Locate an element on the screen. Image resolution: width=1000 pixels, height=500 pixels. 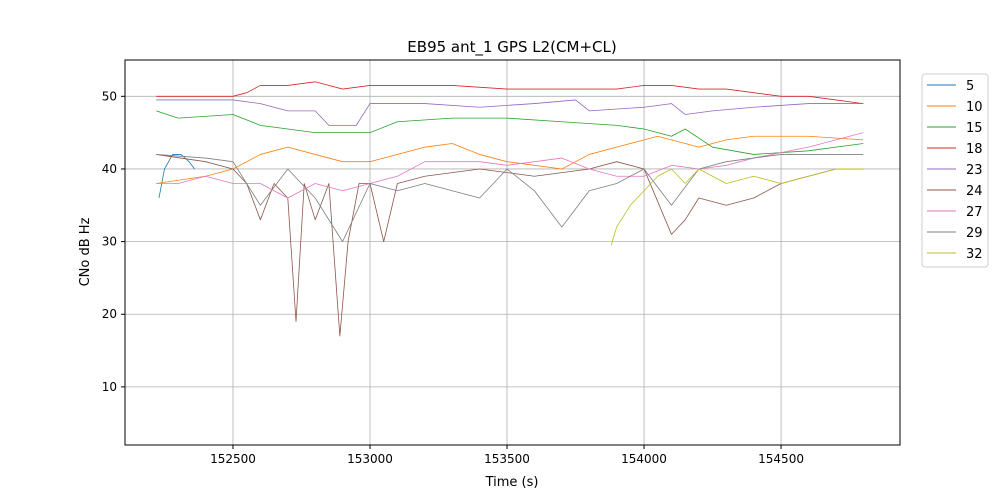
x-tick-label: 152500 is located at coordinates (233, 459).